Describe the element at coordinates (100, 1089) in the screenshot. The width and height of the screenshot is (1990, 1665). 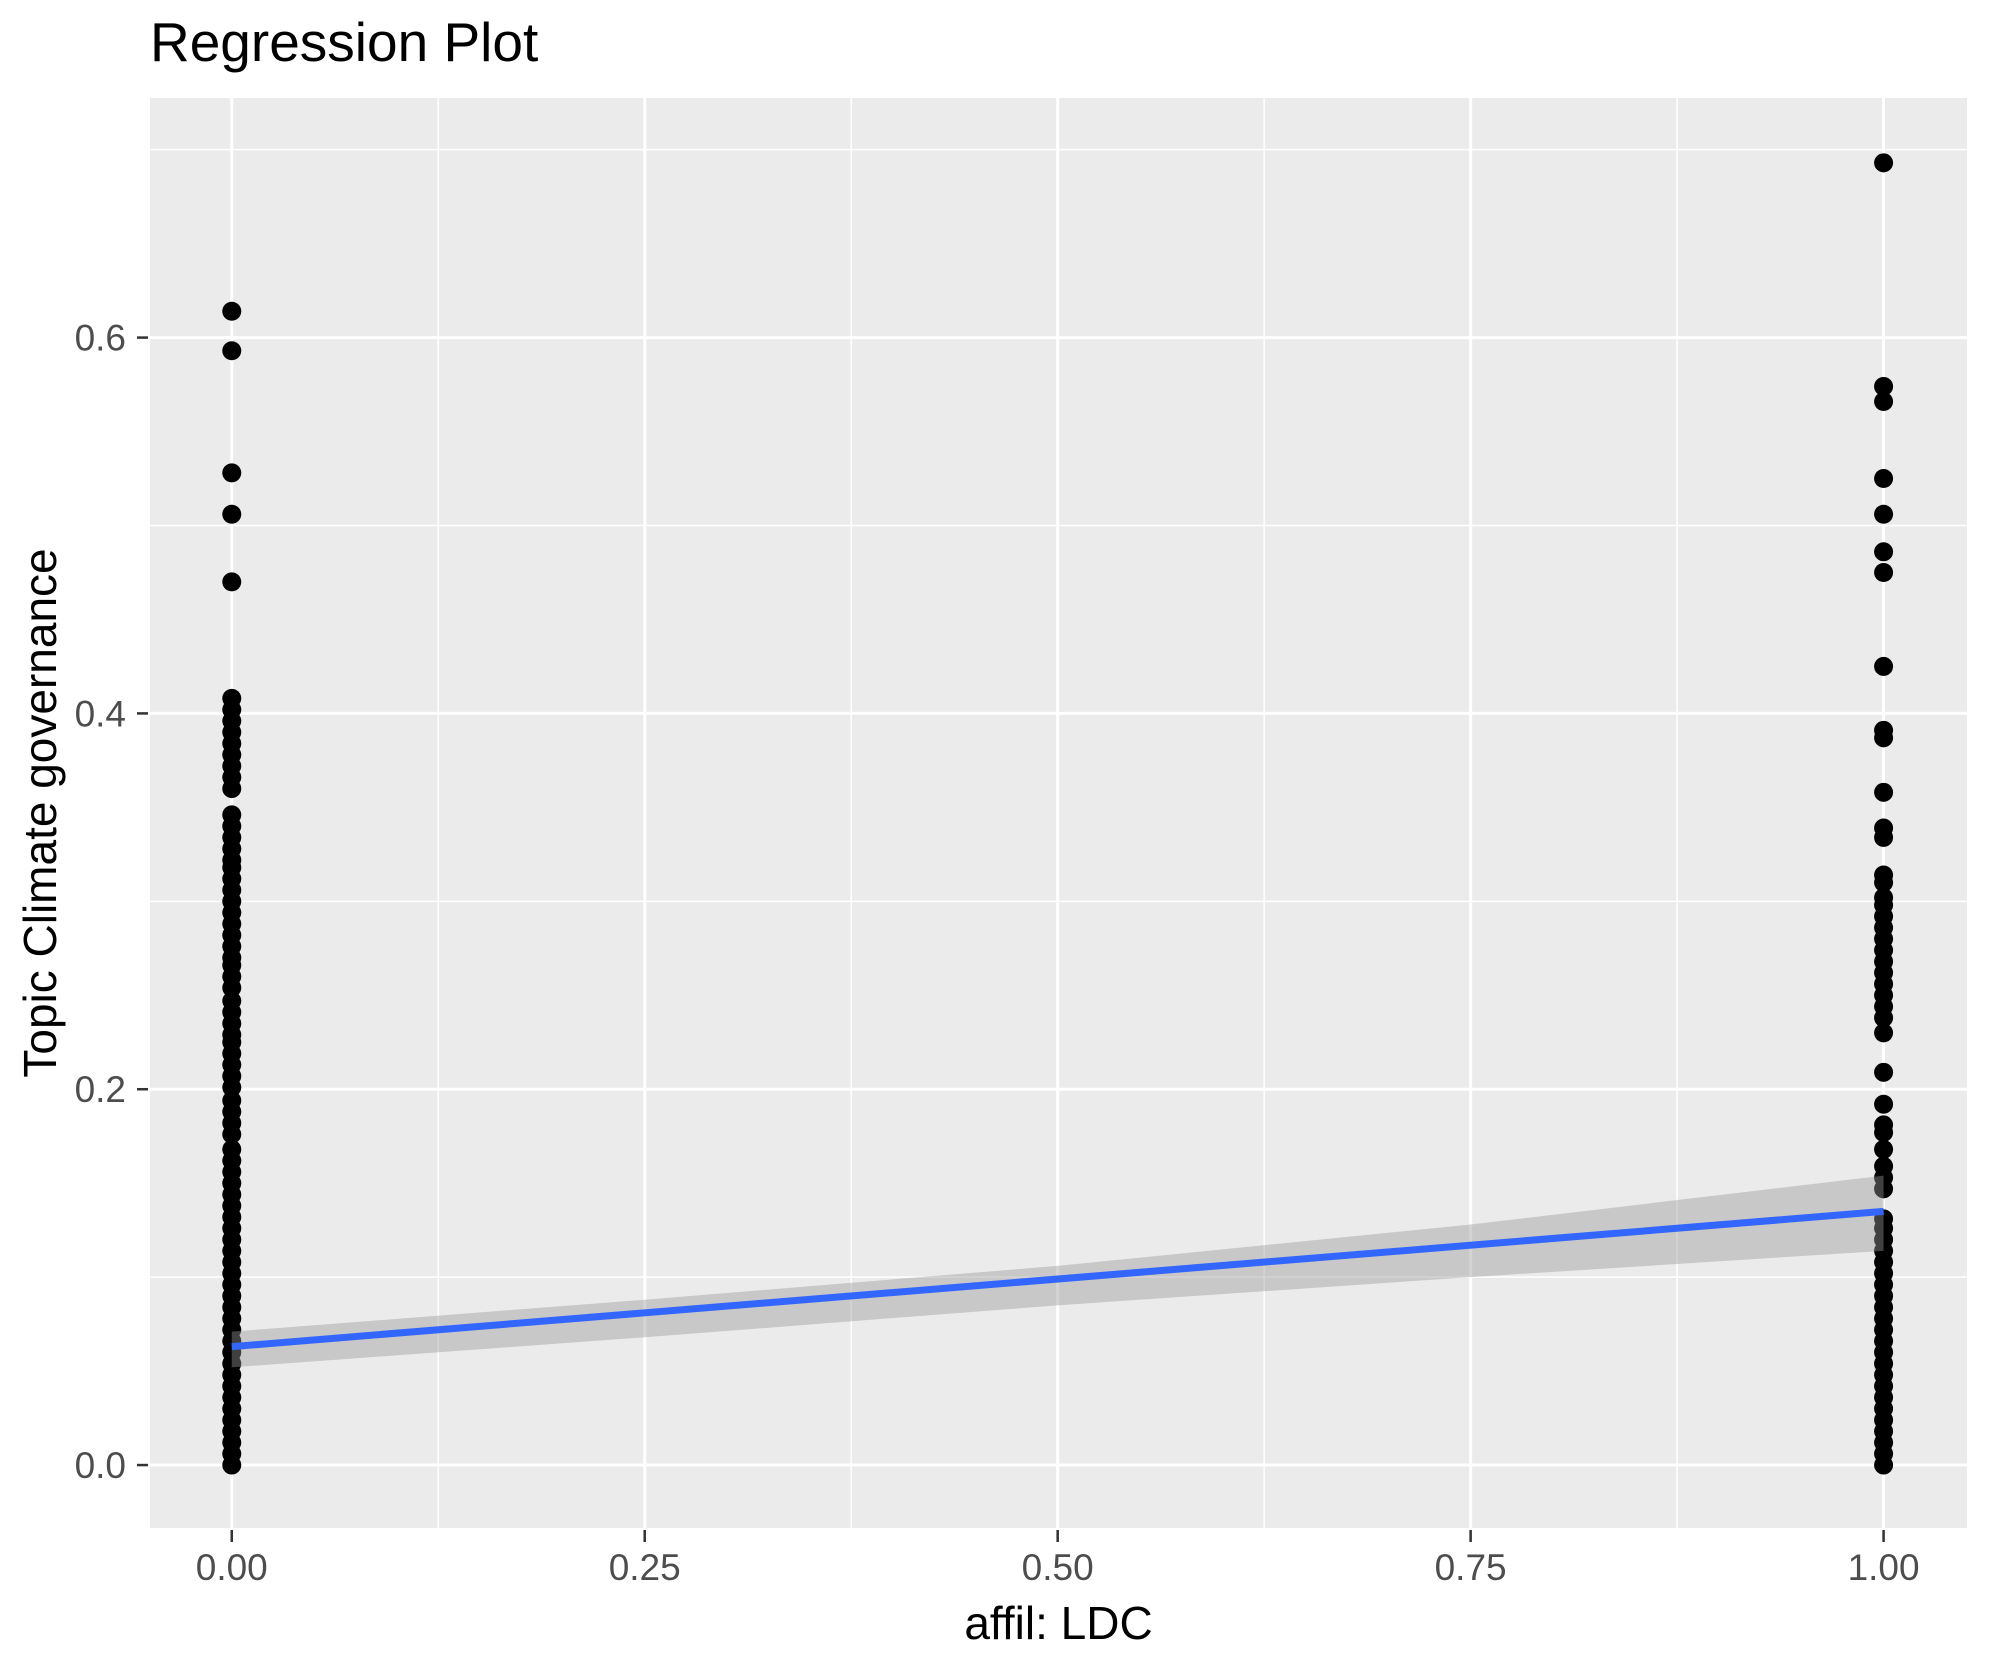
I see `y-tick-label: 0.2` at that location.